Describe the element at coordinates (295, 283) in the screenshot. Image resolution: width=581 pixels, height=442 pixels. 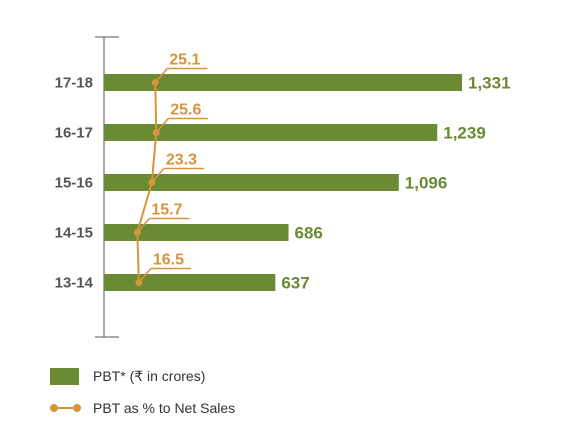
I see `bar-value-label: 637` at that location.